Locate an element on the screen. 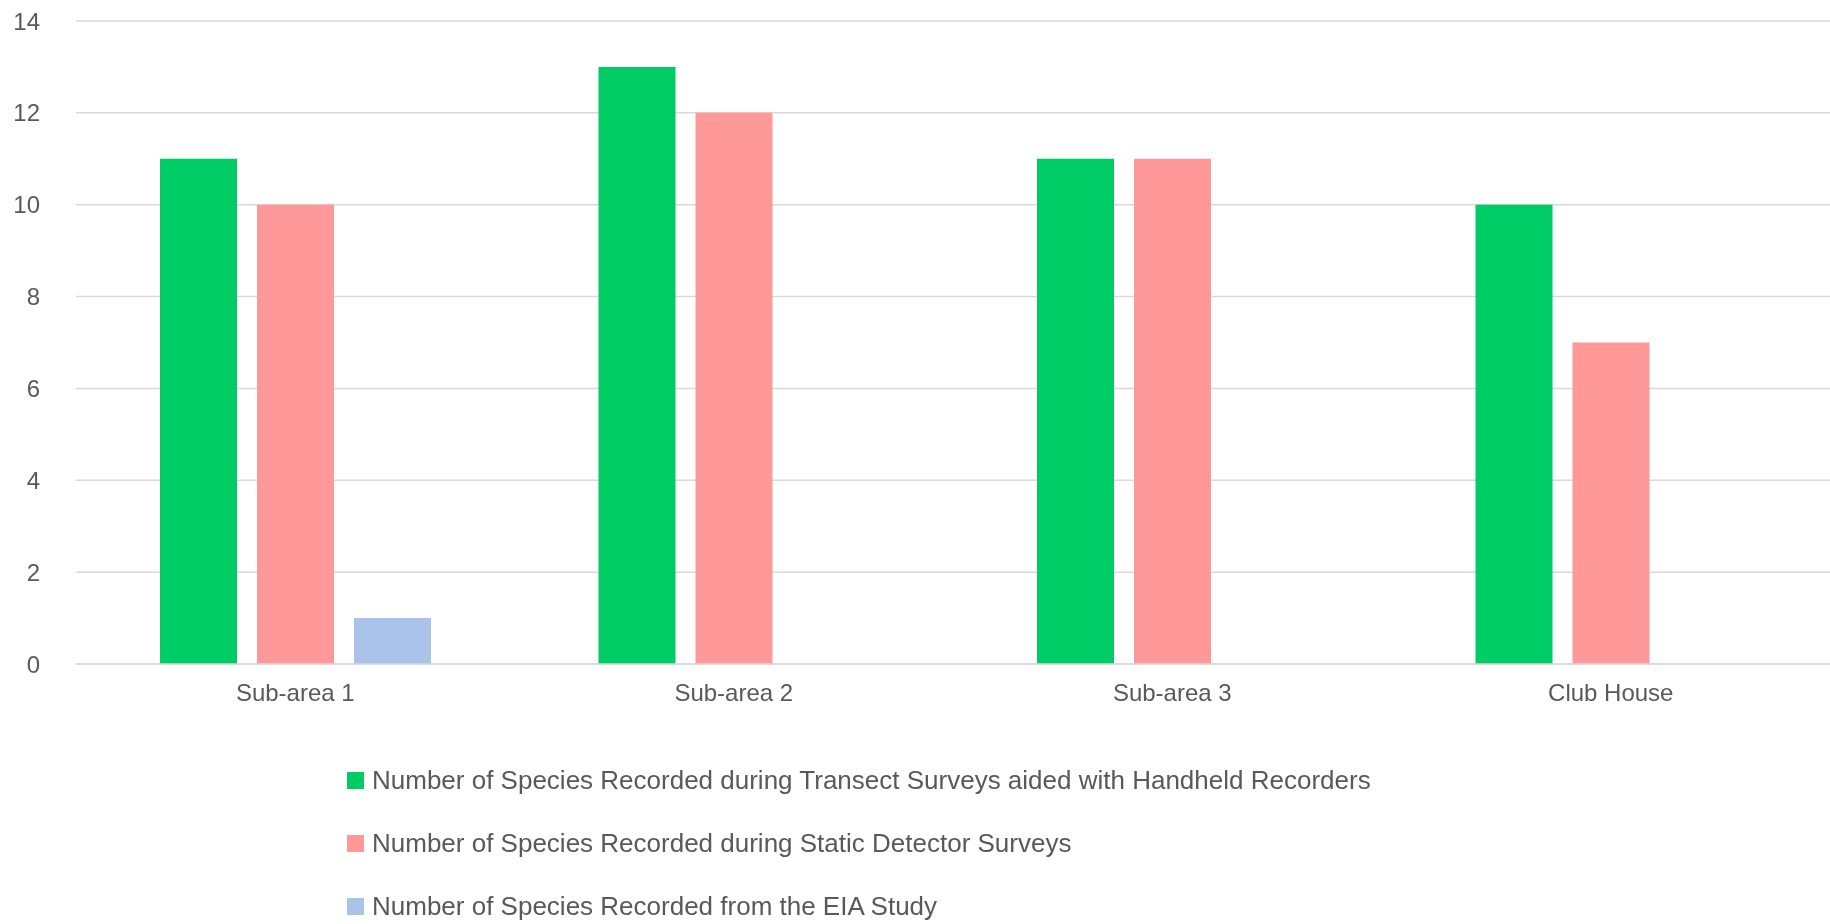  x-tick-label: Sub-area 1 is located at coordinates (295, 693).